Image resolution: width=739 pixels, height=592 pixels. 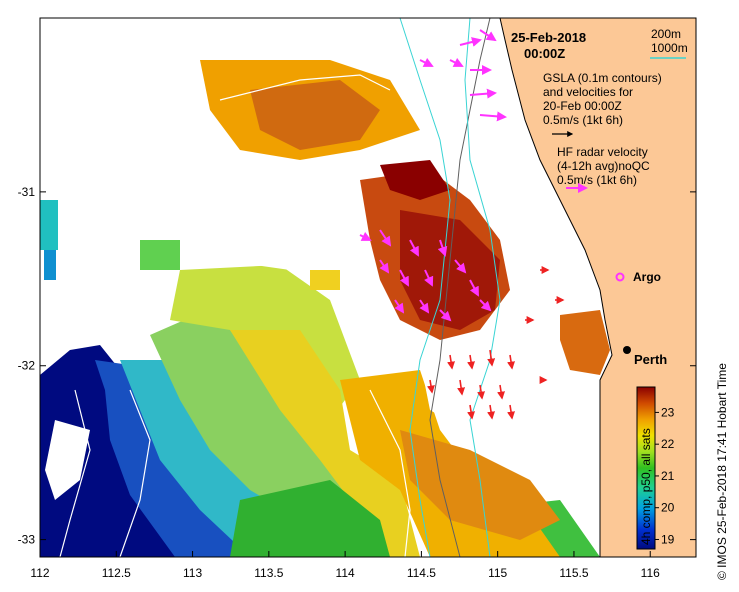 I want to click on shelf-arrows, so click(x=496, y=343).